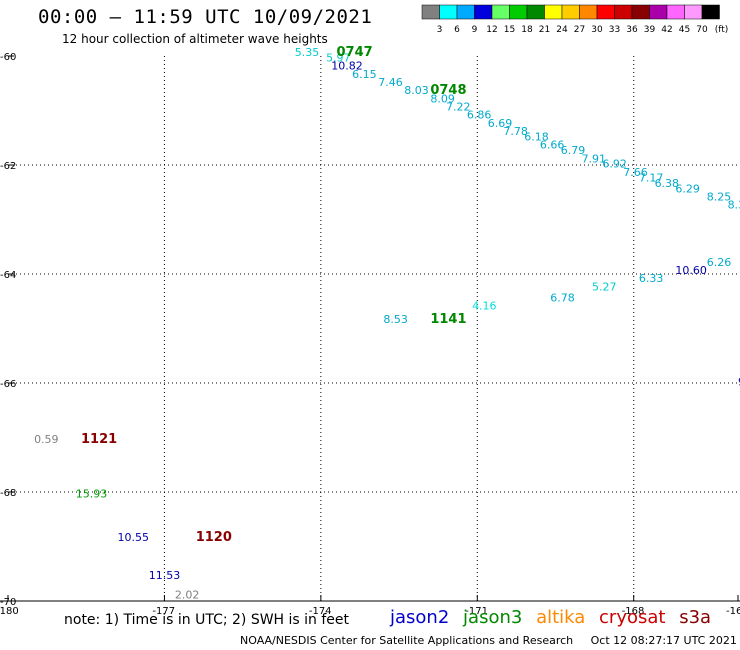 This screenshot has width=740, height=650. What do you see at coordinates (484, 305) in the screenshot?
I see `swh-value-label: 4.16` at bounding box center [484, 305].